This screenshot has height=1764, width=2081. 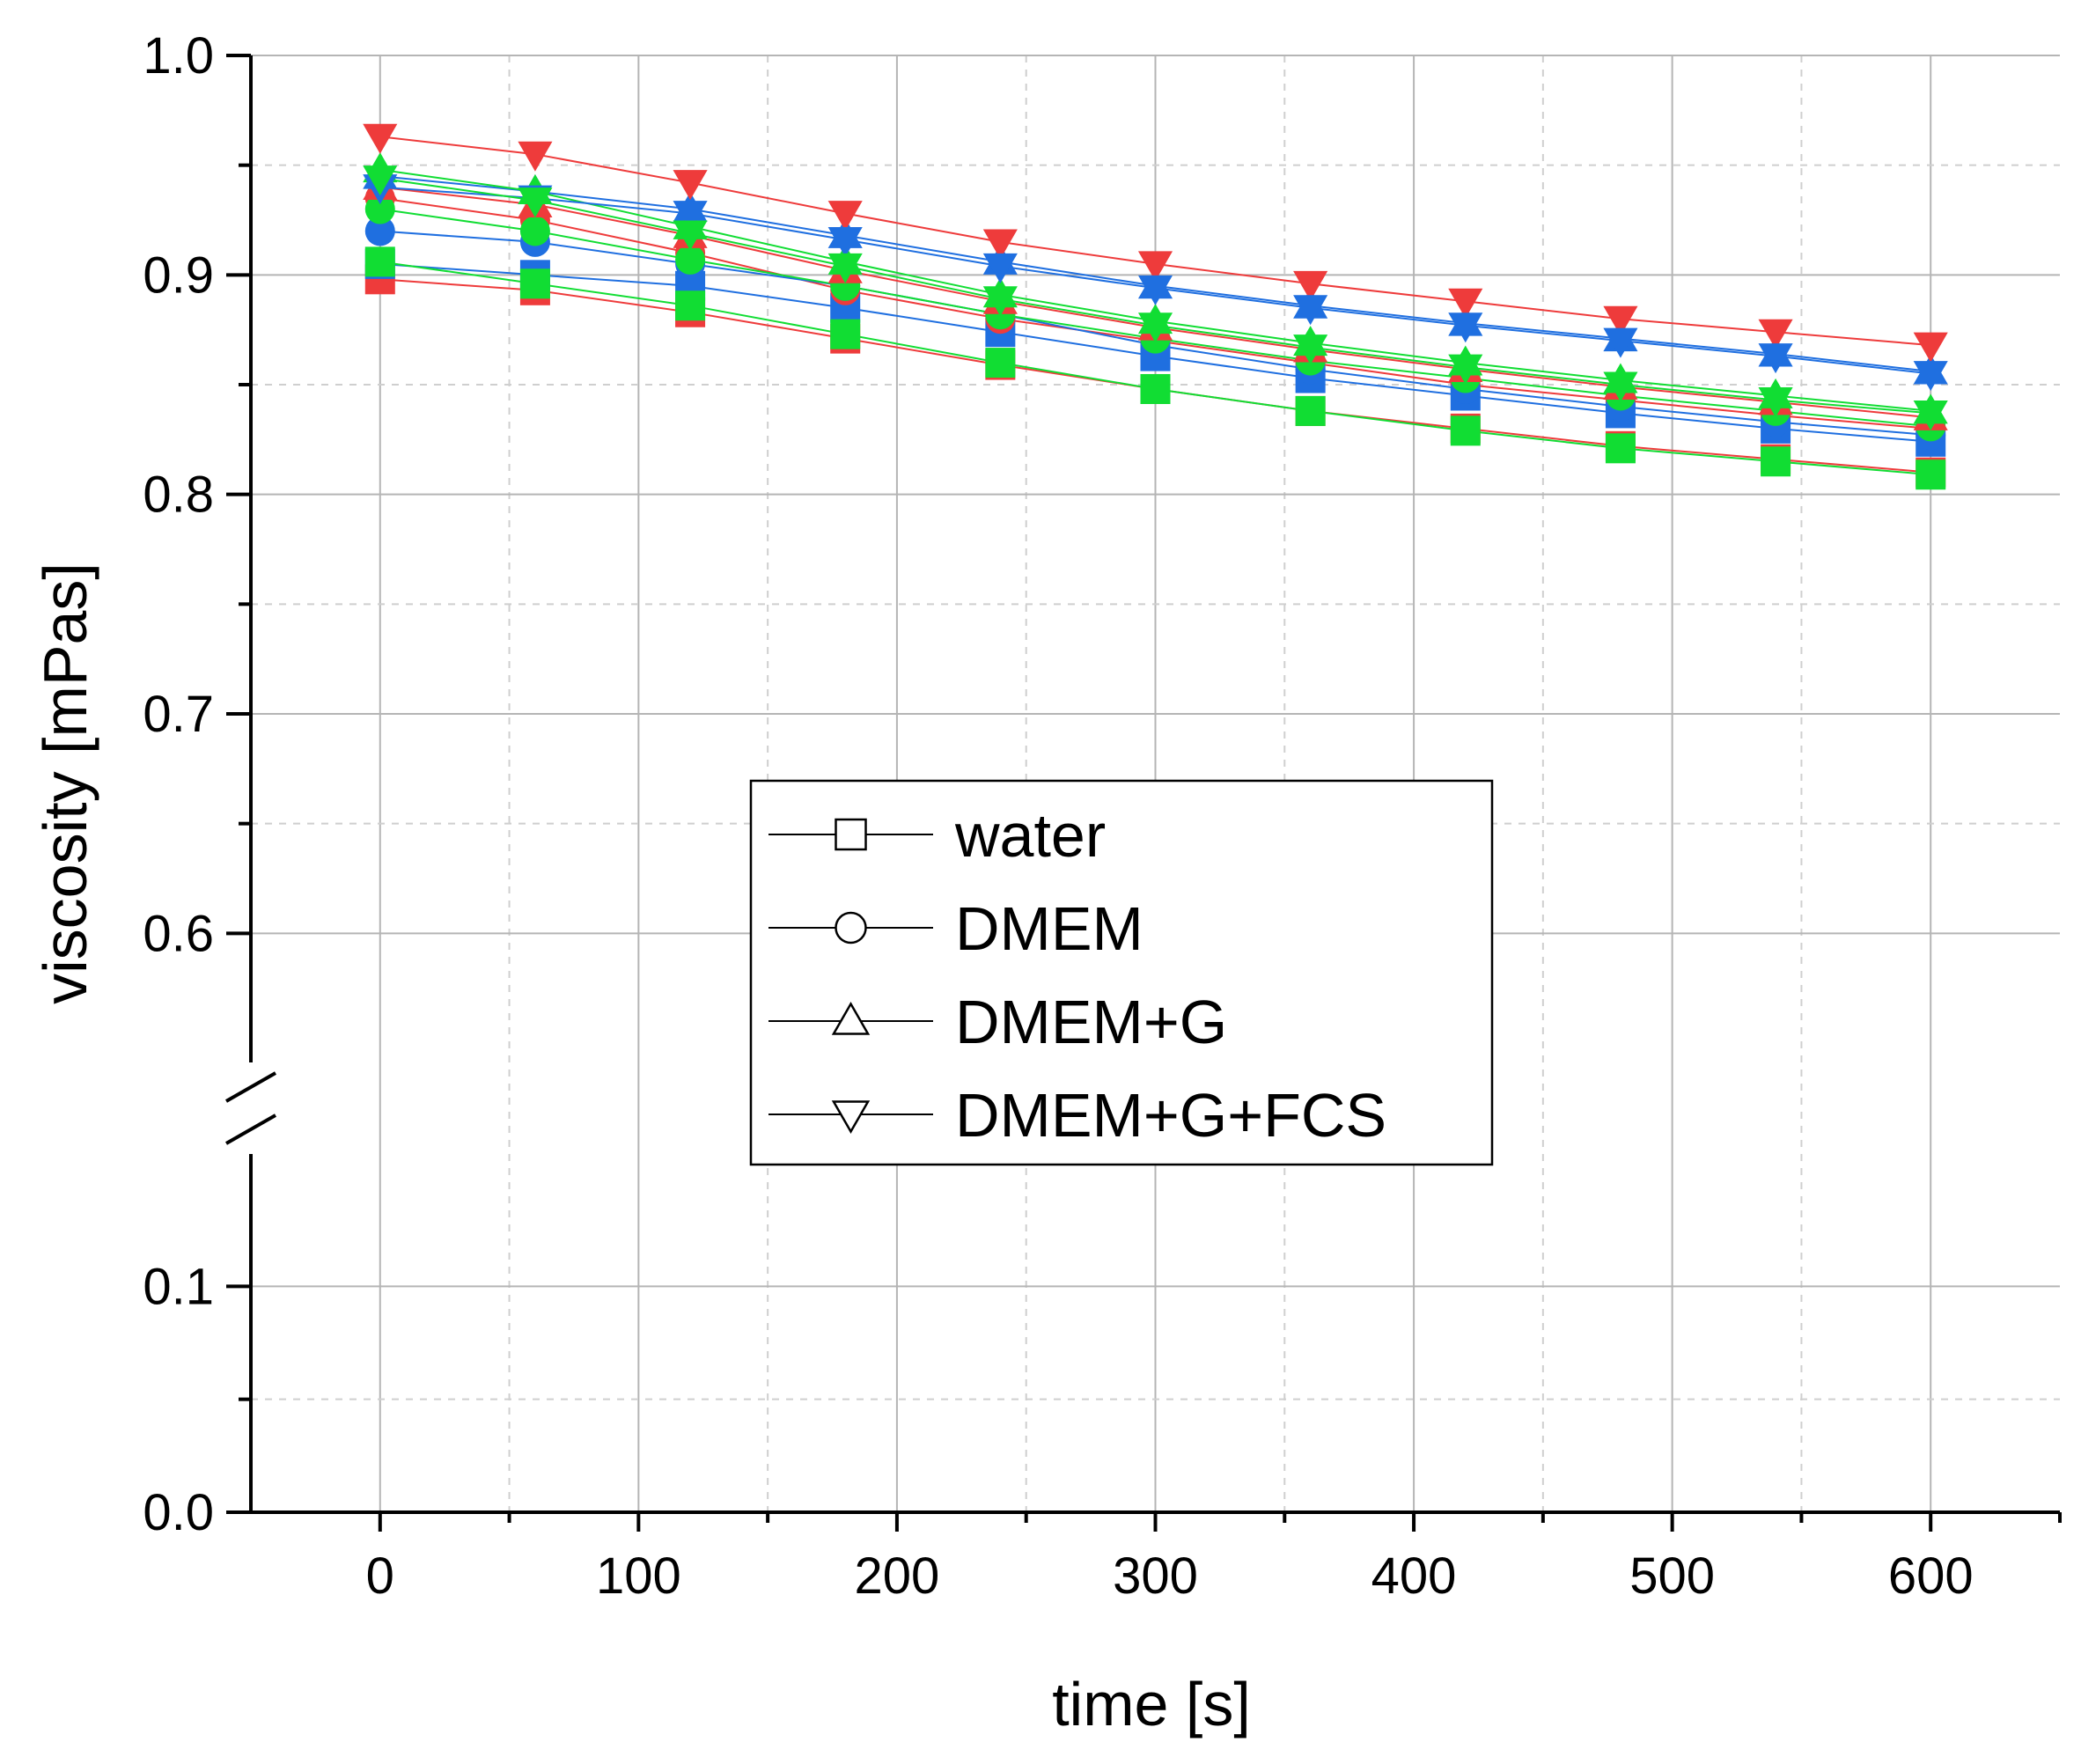 I want to click on x-tick-label: 200, so click(x=897, y=1576).